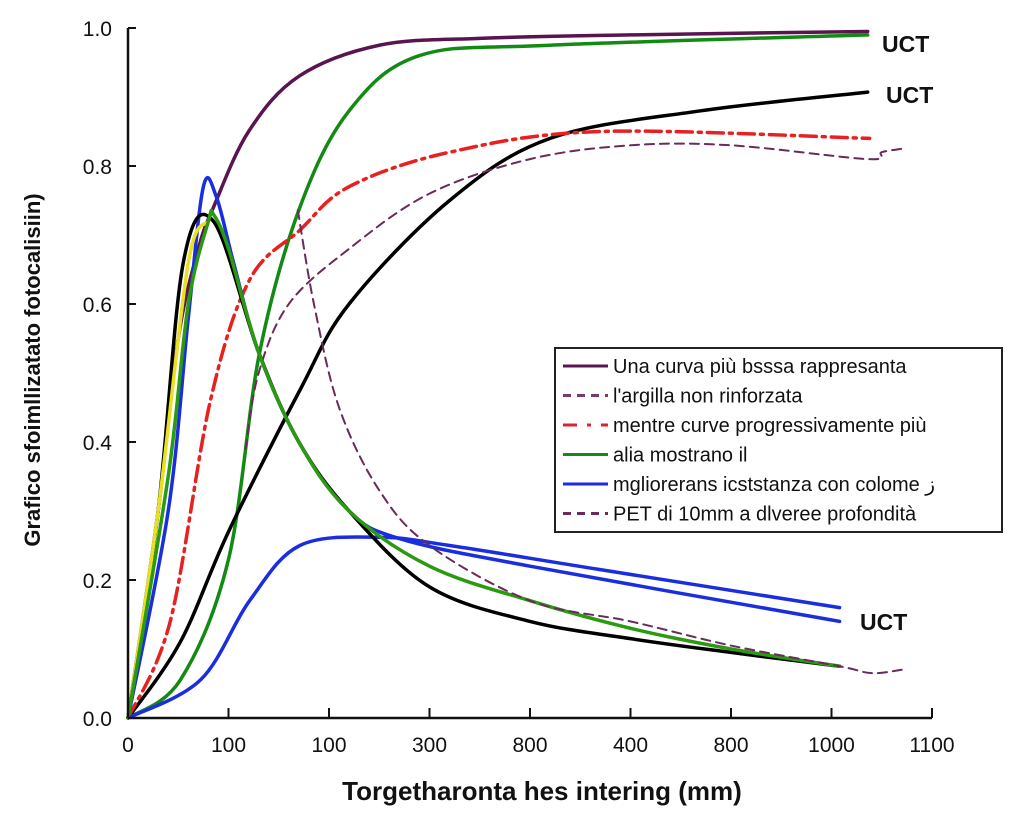 The width and height of the screenshot is (1024, 826). Describe the element at coordinates (128, 745) in the screenshot. I see `x-tick-label: 0` at that location.